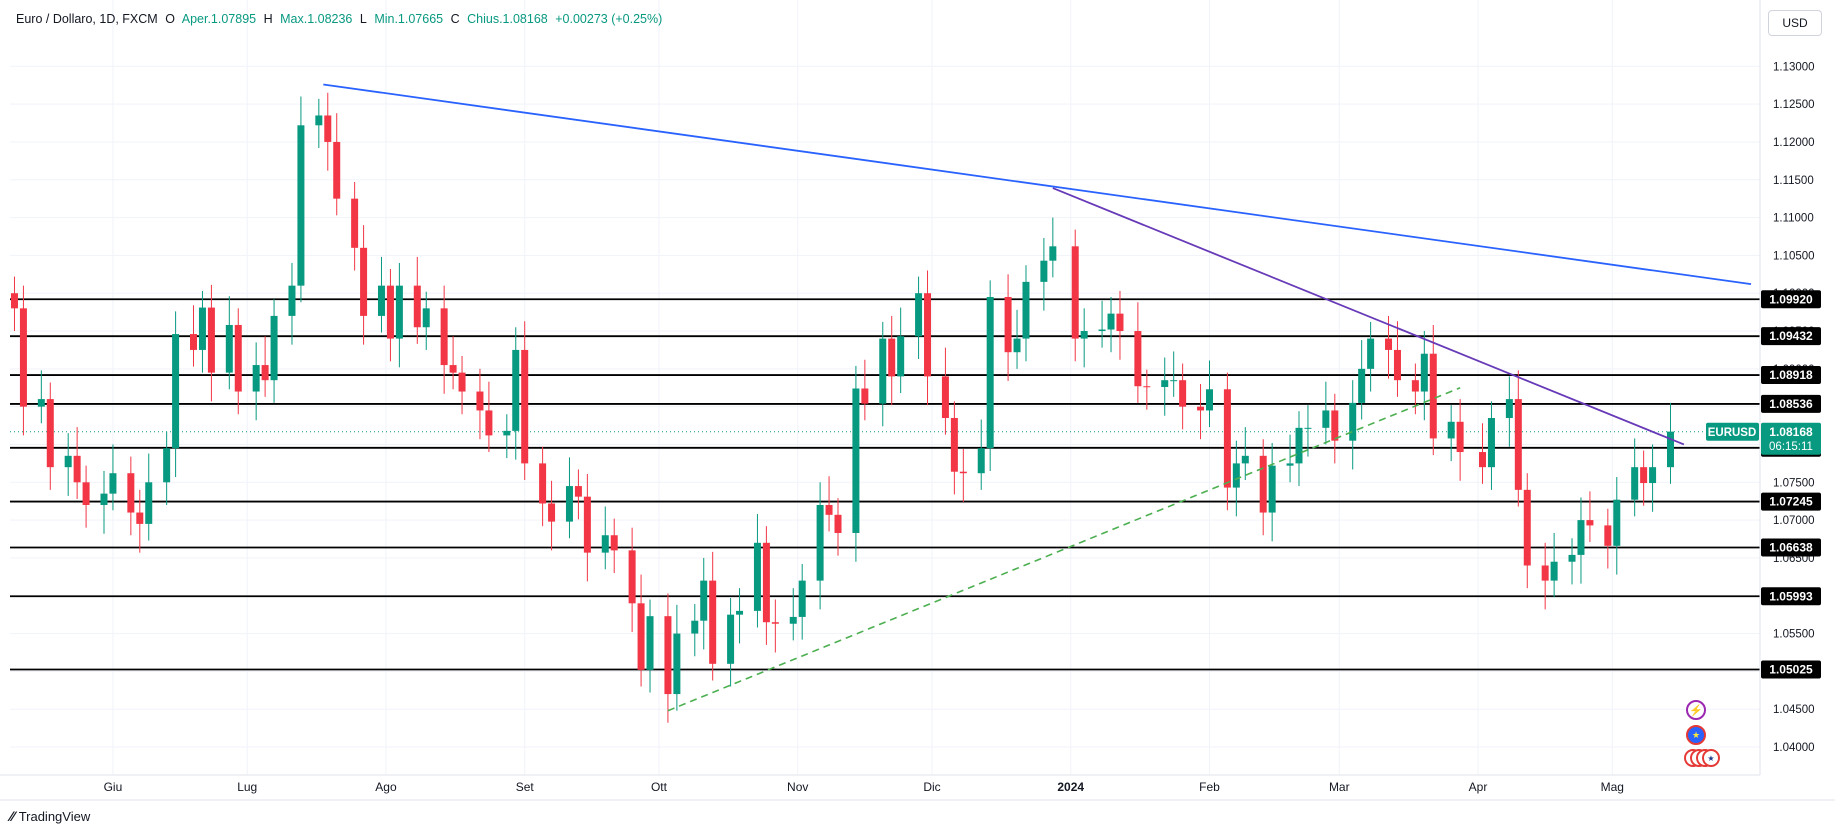 The image size is (1835, 835). Describe the element at coordinates (1794, 748) in the screenshot. I see `price-tick-label: 1.04000` at that location.